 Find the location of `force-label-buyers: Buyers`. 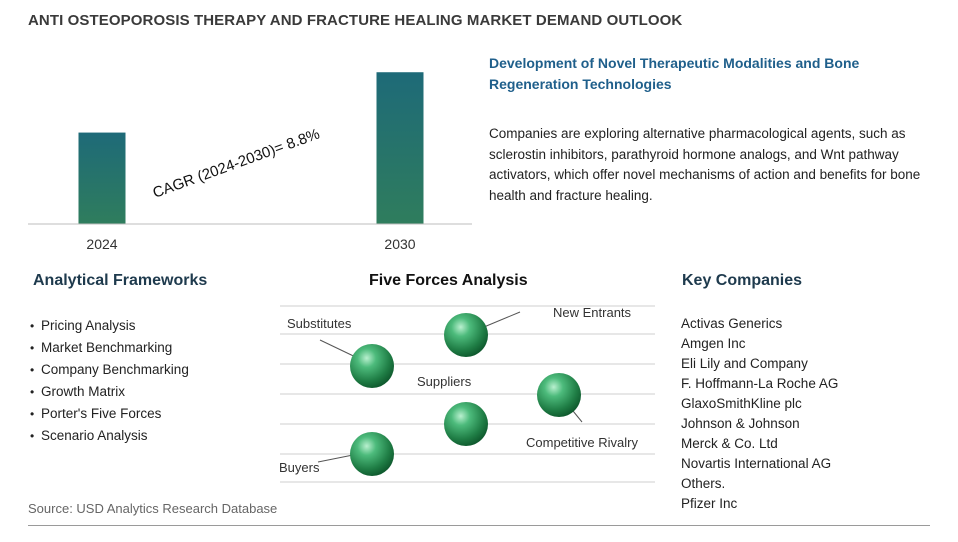

force-label-buyers: Buyers is located at coordinates (299, 467).